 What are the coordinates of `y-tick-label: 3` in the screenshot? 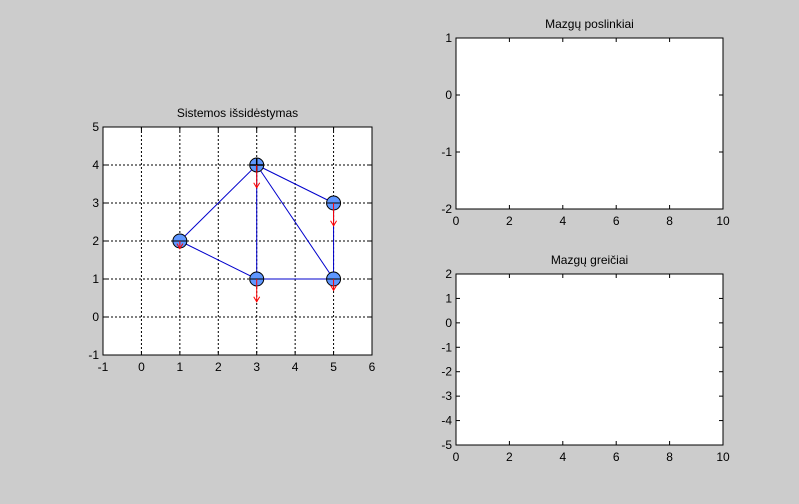 It's located at (95, 203).